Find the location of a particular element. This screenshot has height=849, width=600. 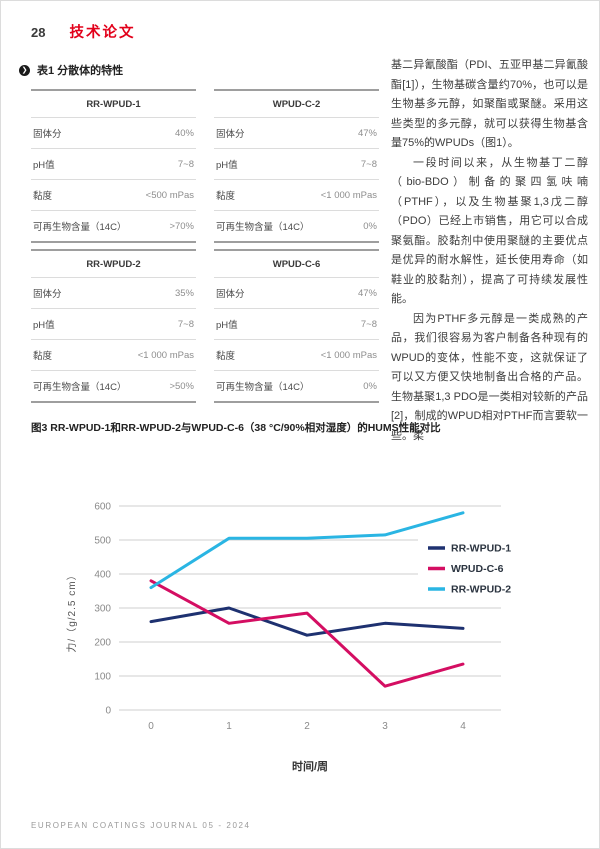

legend-label: WPUD-C-6 is located at coordinates (477, 569).